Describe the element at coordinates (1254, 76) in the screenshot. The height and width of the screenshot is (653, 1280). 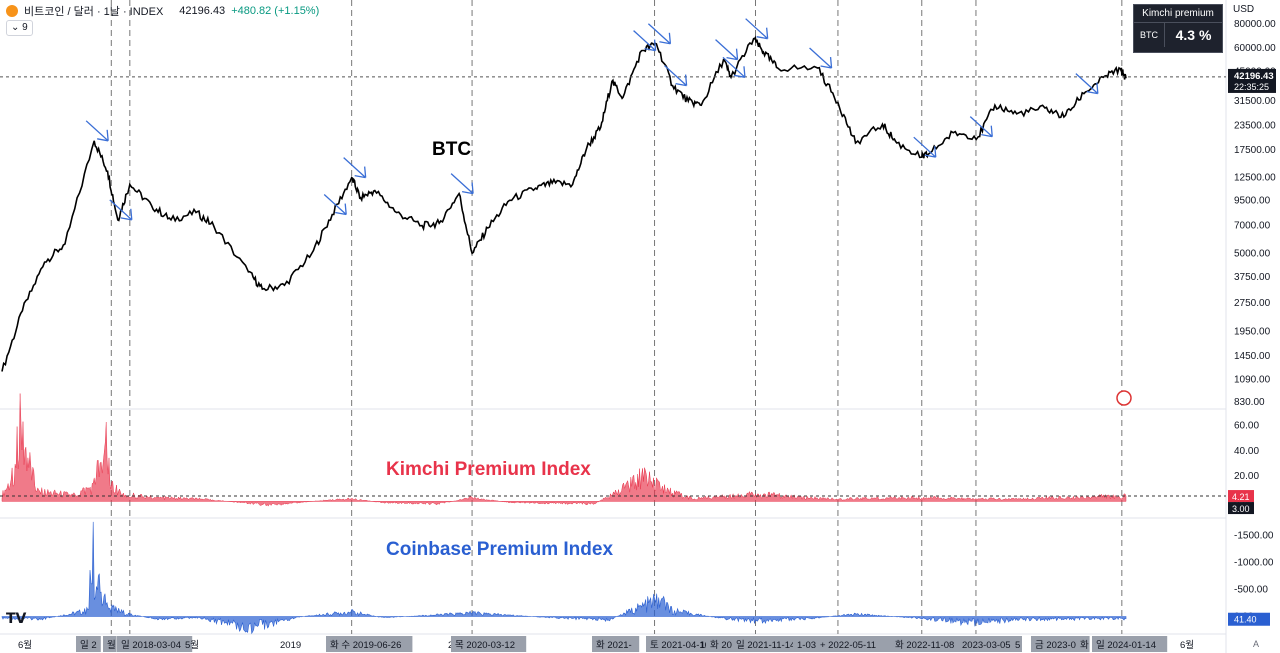
I see `last-price-label: 42196.43` at that location.